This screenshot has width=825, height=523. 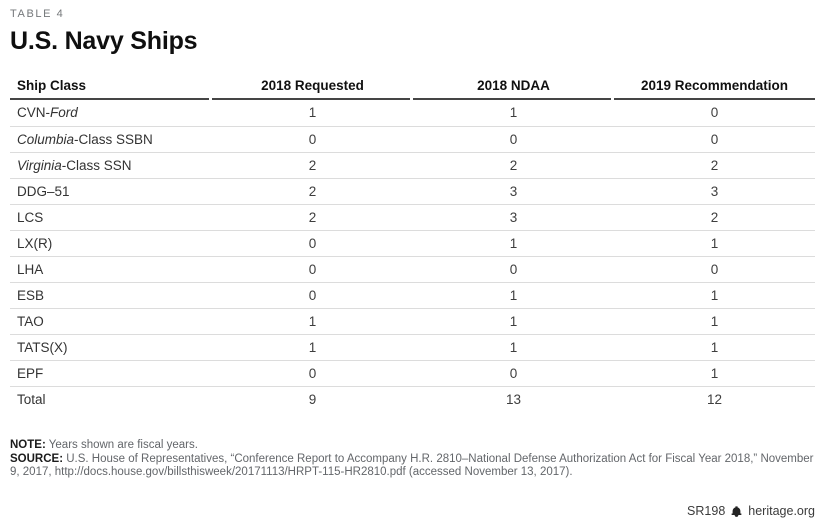 I want to click on value-cell: 12, so click(x=714, y=399).